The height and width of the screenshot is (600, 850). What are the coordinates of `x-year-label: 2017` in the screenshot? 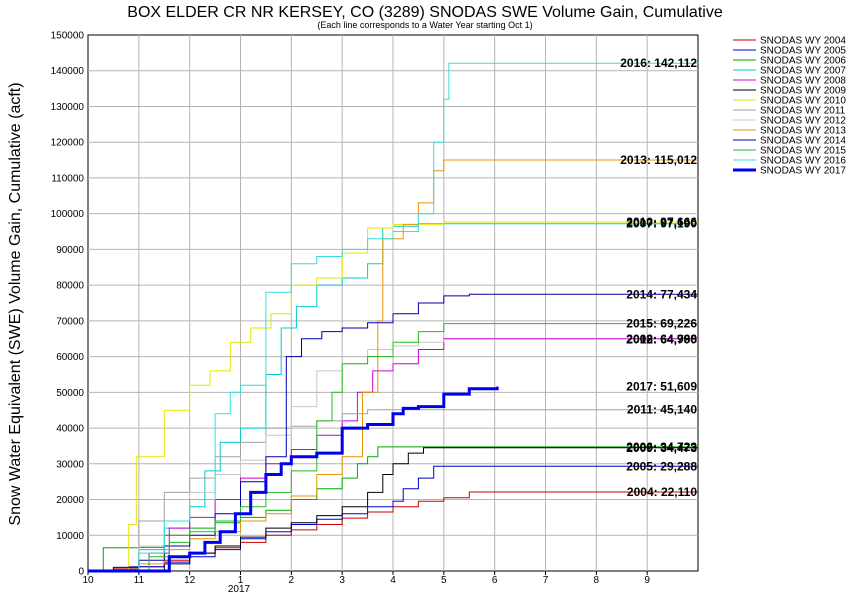 It's located at (239, 589).